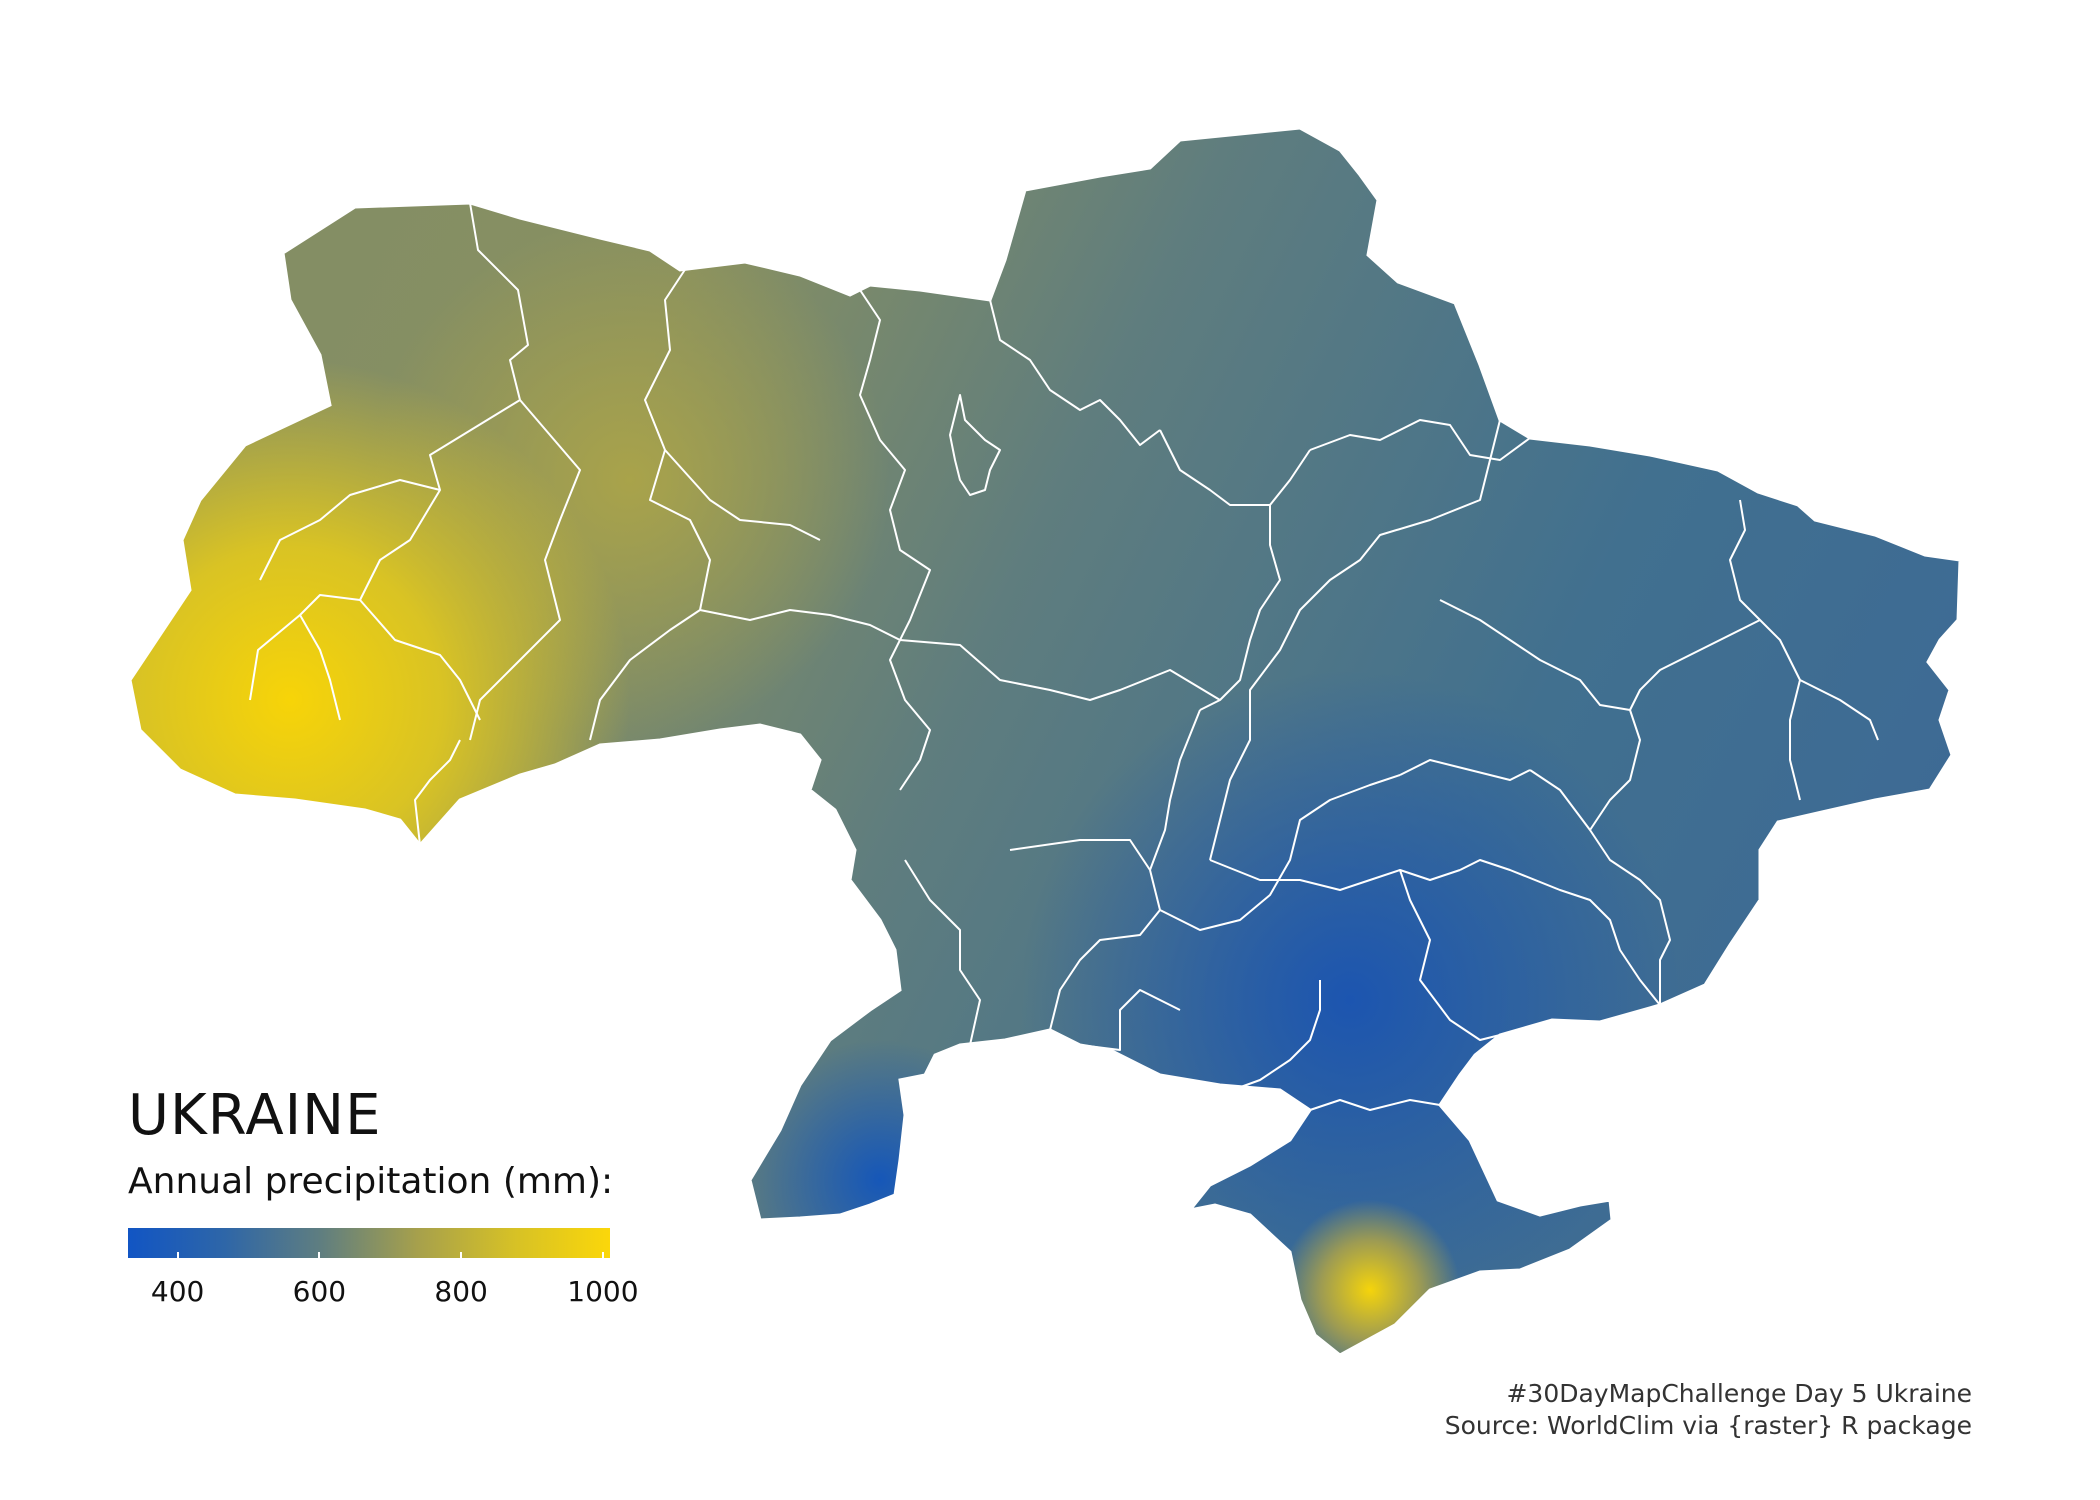  Describe the element at coordinates (177, 1291) in the screenshot. I see `legend-tick-label: 400` at that location.